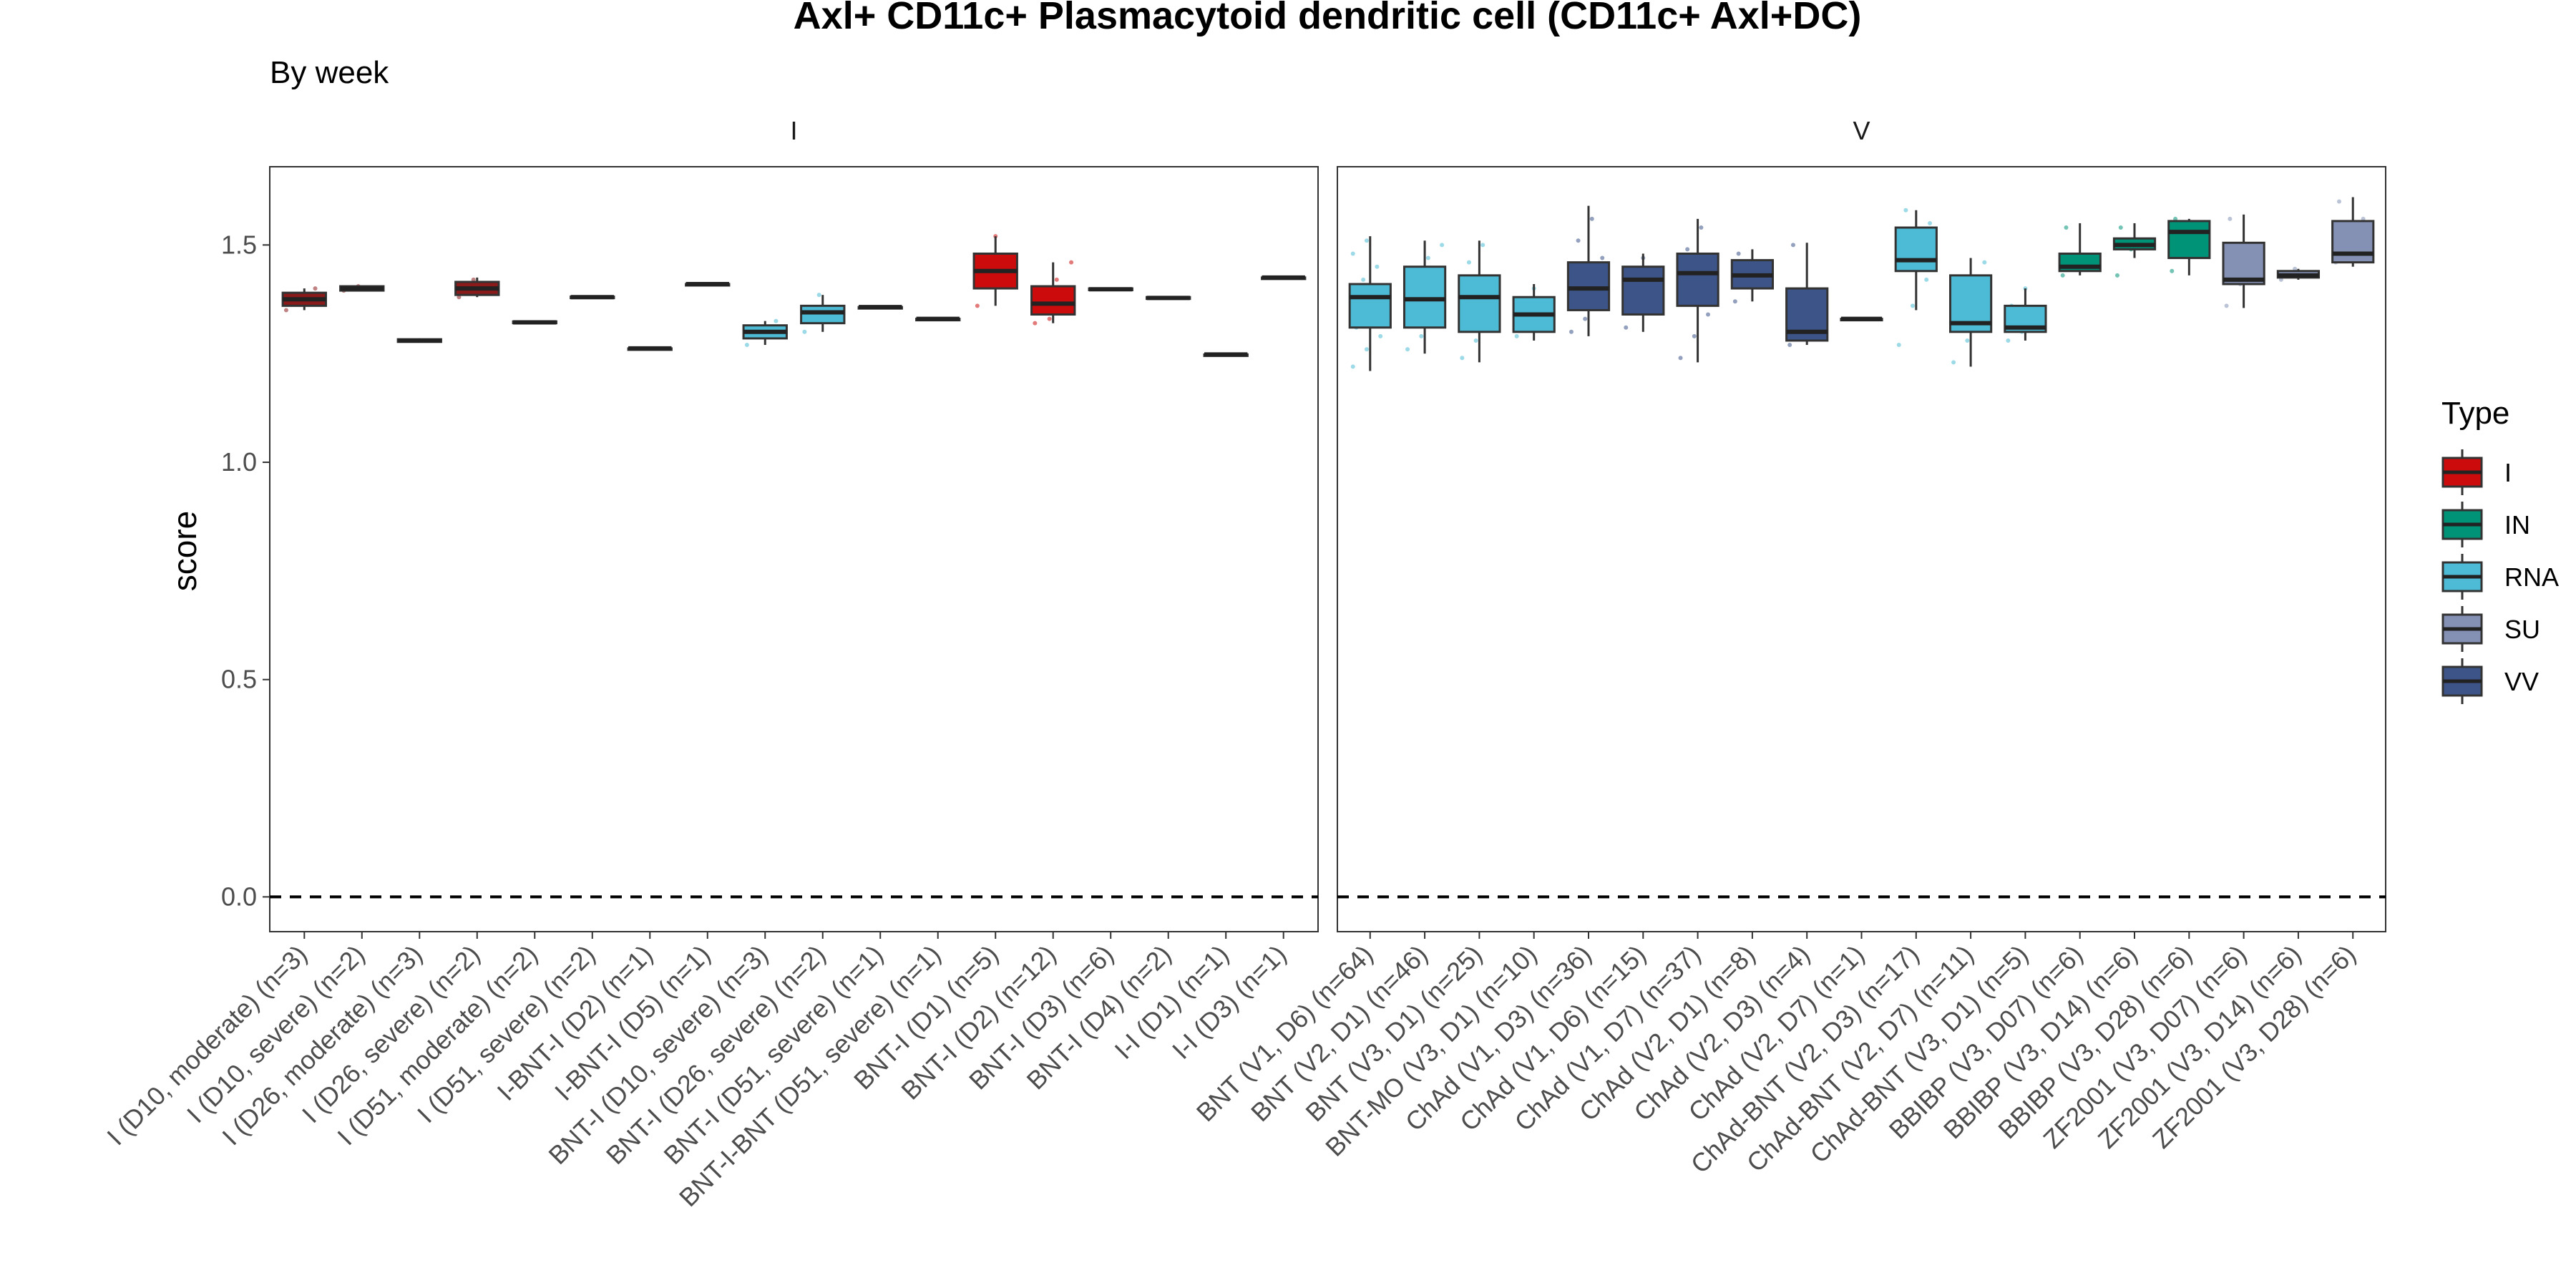 This screenshot has height=1288, width=2576. I want to click on legend-title: Type, so click(2475, 413).